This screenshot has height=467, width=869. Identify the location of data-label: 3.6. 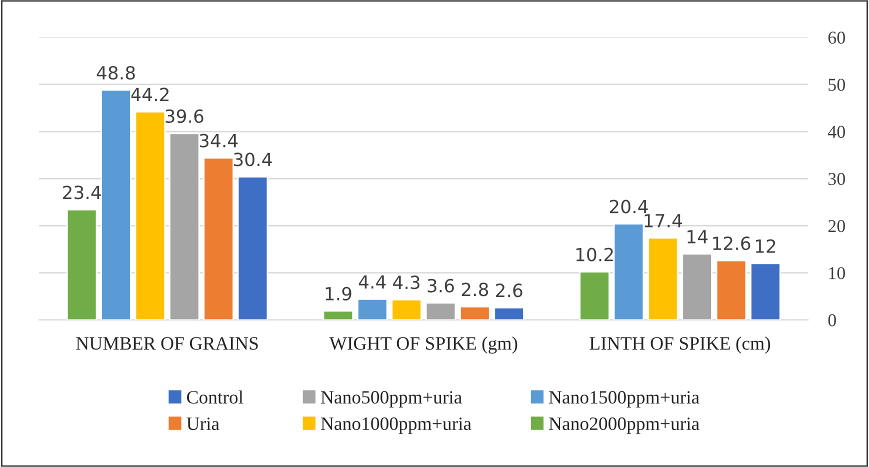
(441, 285).